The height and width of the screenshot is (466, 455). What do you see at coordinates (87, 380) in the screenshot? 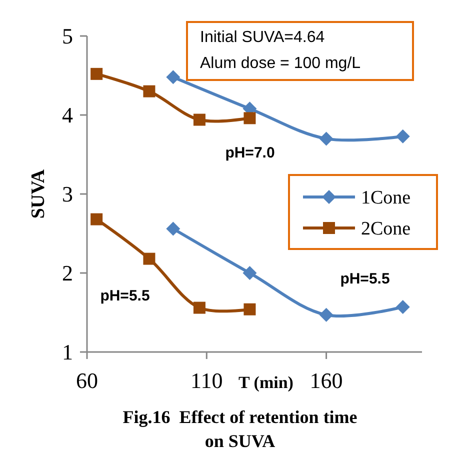
I see `x-tick-label: 60` at bounding box center [87, 380].